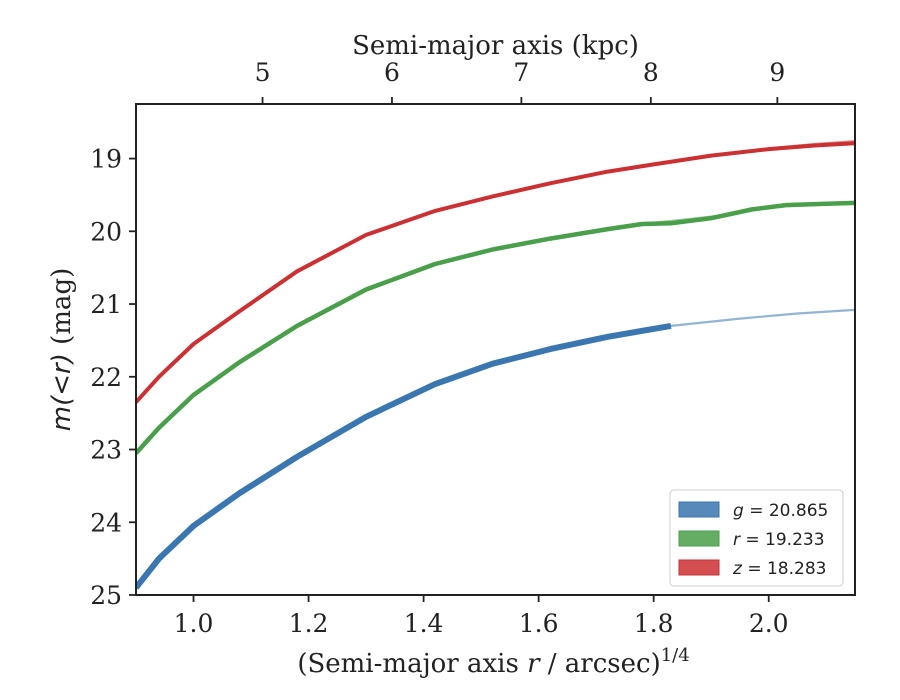 The width and height of the screenshot is (900, 700). Describe the element at coordinates (675, 655) in the screenshot. I see `x-axis-title-exponent: 1/4` at that location.